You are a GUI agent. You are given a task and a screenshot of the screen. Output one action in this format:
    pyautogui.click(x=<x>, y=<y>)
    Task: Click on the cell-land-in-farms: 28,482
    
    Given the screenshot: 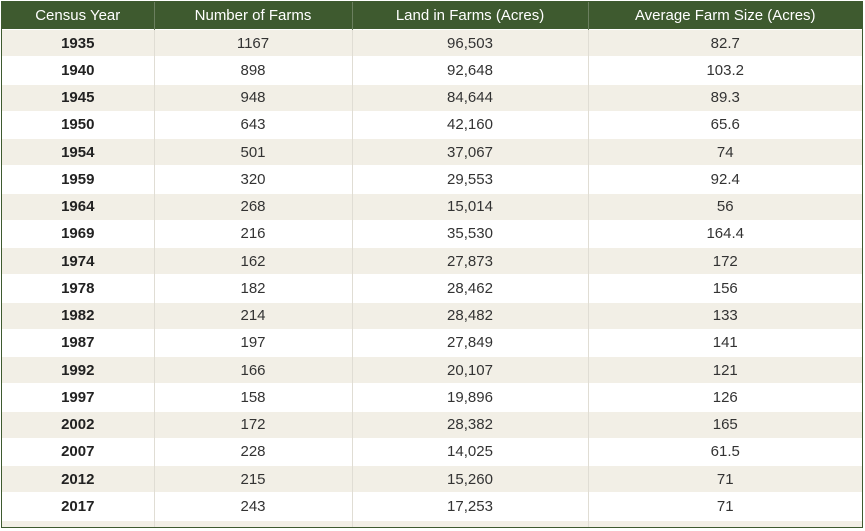 What is the action you would take?
    pyautogui.click(x=470, y=315)
    